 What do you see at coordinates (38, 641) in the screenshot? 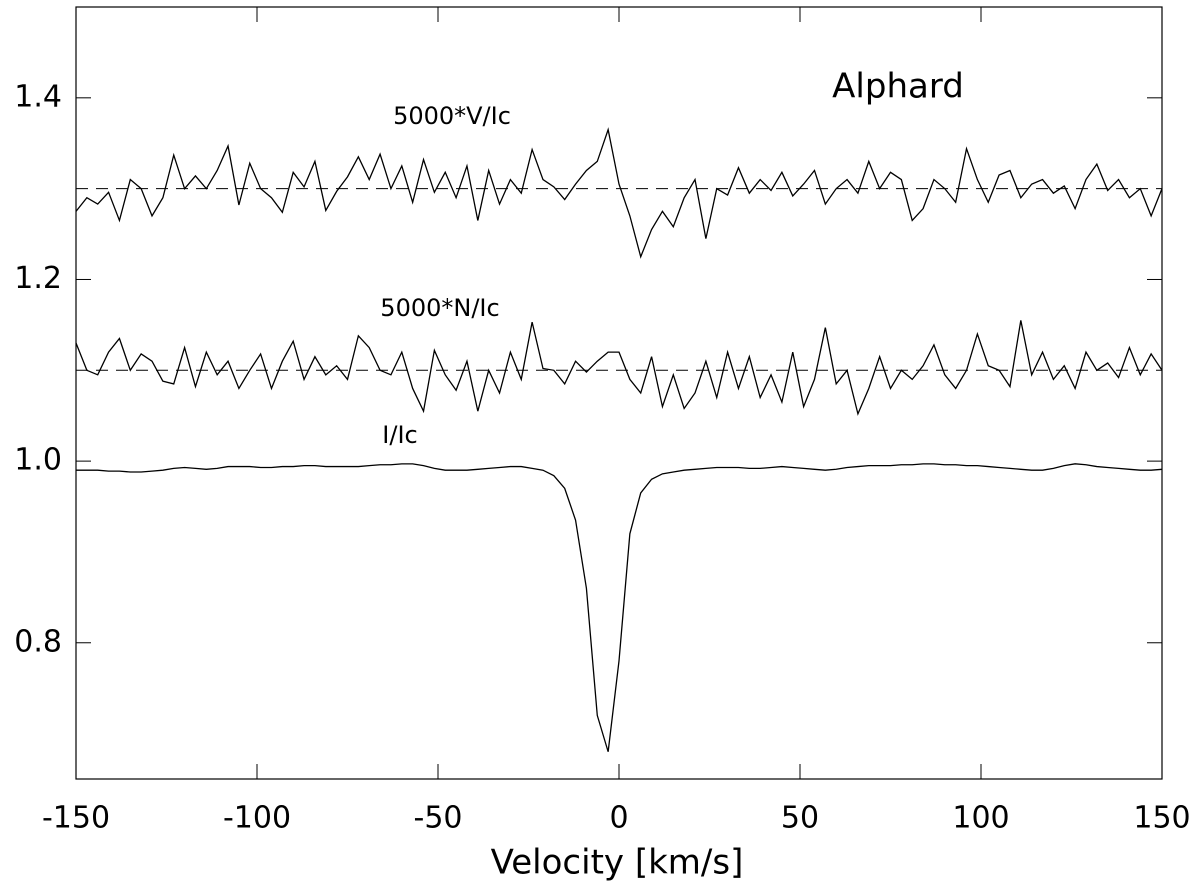
I see `y-tick-label: 0.8` at bounding box center [38, 641].